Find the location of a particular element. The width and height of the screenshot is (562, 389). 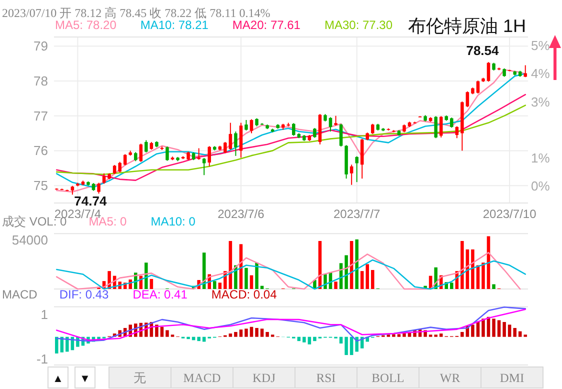

text: 2023/07/10 开 78.12 高 78.45 收 78.22 低 78.11 0.14% is located at coordinates (136, 13).